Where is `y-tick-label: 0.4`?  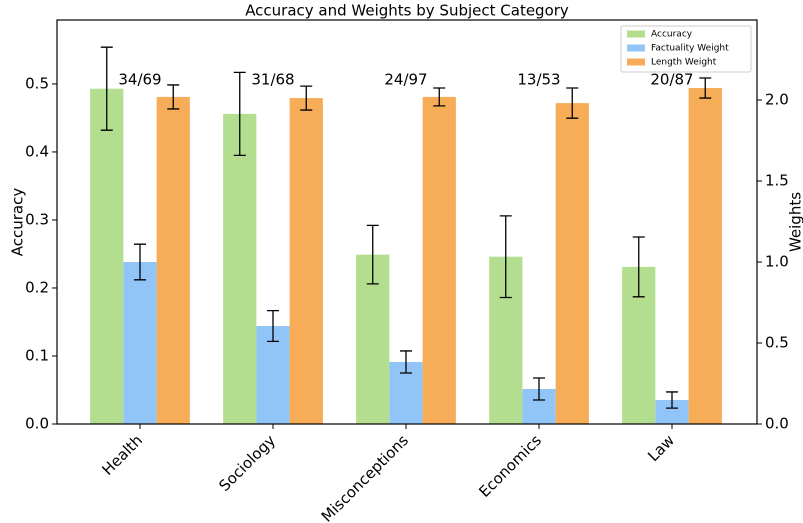
y-tick-label: 0.4 is located at coordinates (37, 151).